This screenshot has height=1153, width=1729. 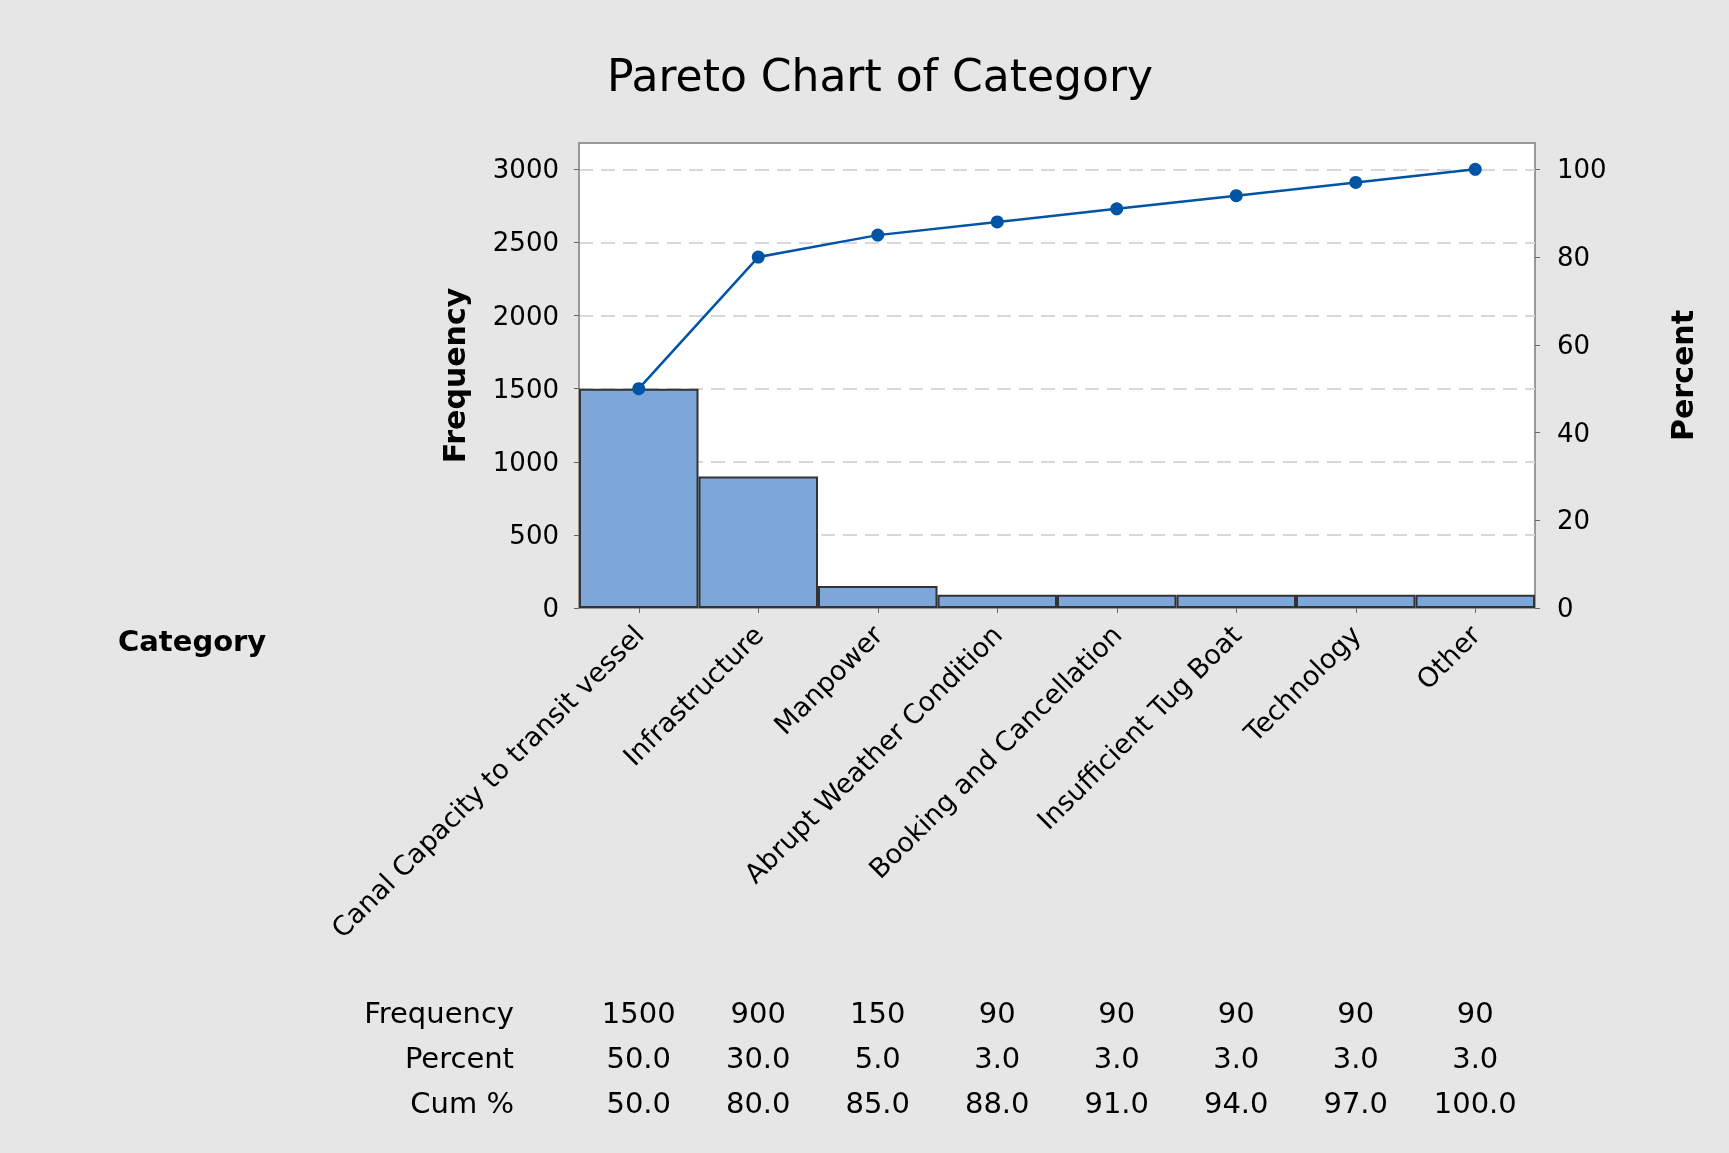 What do you see at coordinates (550, 608) in the screenshot?
I see `y-tick-label: 0` at bounding box center [550, 608].